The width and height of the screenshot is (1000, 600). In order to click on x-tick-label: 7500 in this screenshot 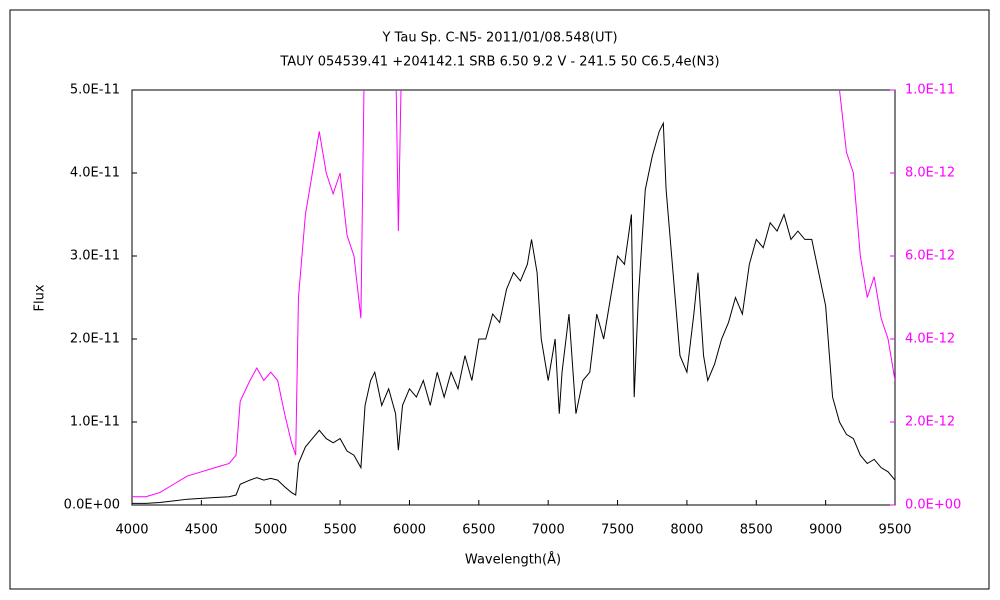, I will do `click(617, 530)`.